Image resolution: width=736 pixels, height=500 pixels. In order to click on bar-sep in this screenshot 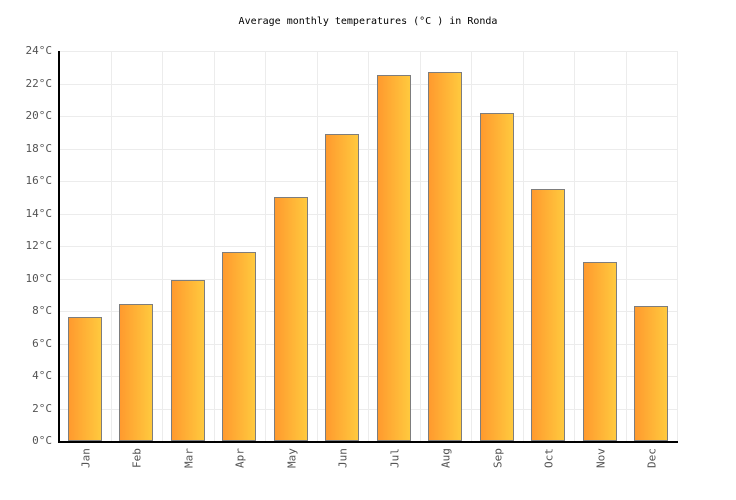, I will do `click(496, 277)`.